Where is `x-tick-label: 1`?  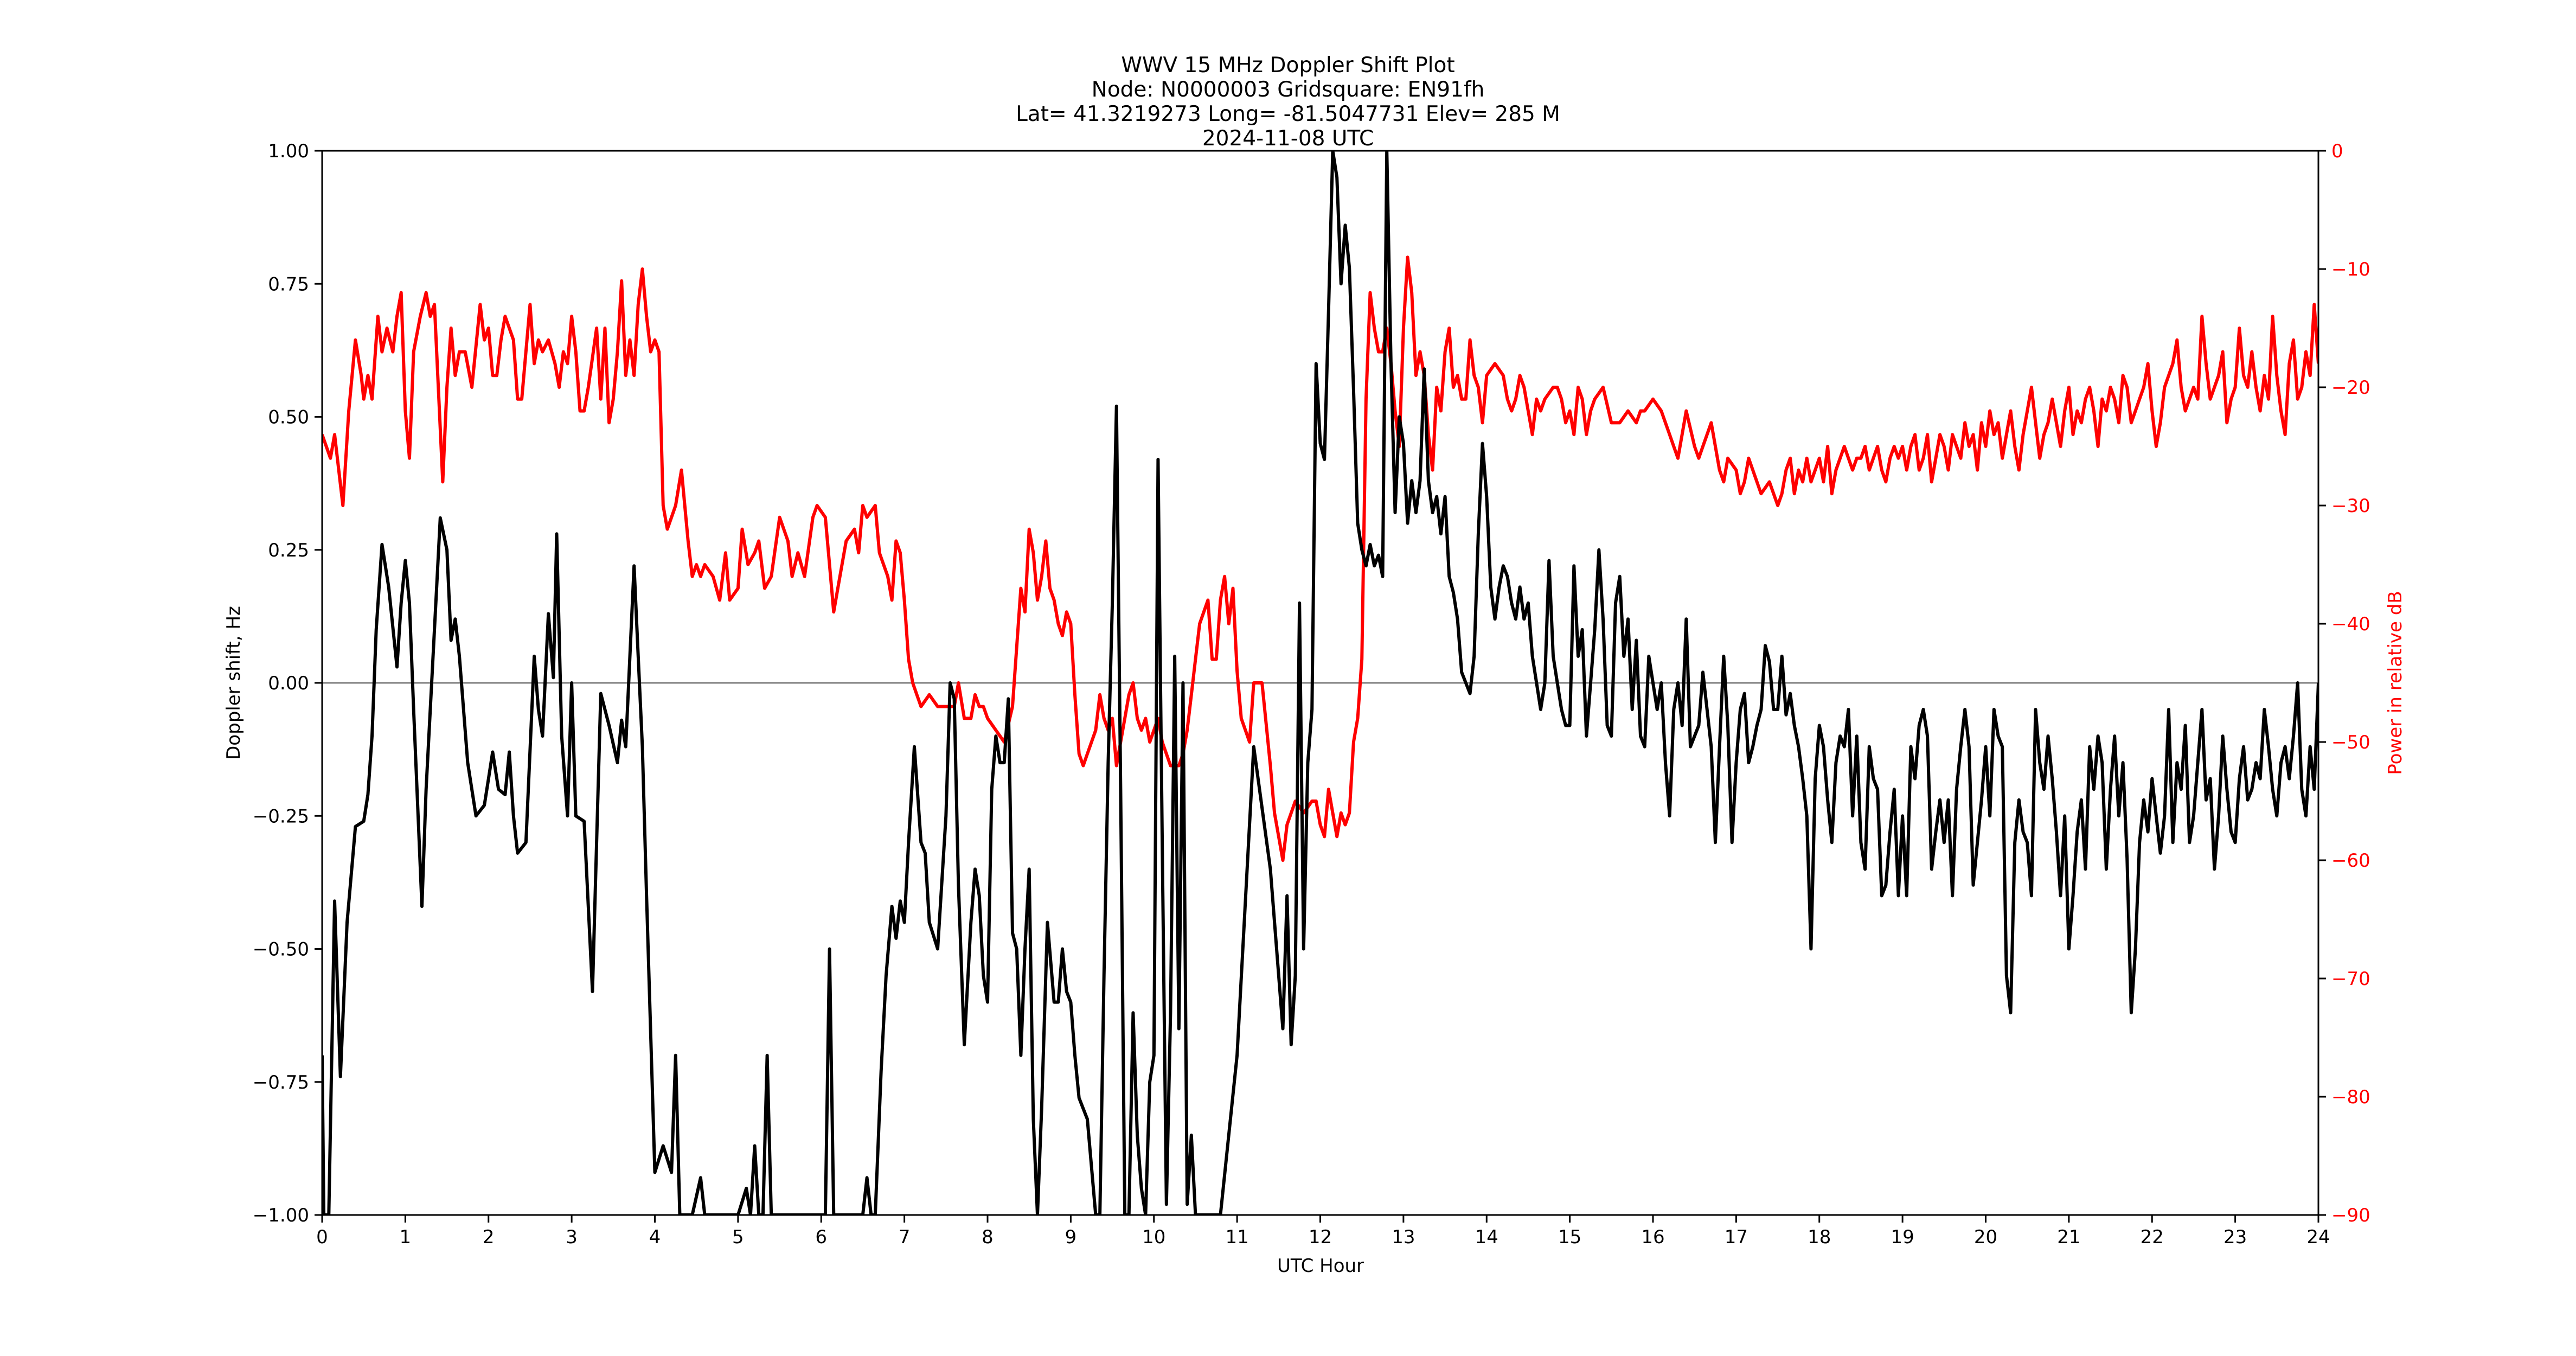
x-tick-label: 1 is located at coordinates (406, 1237).